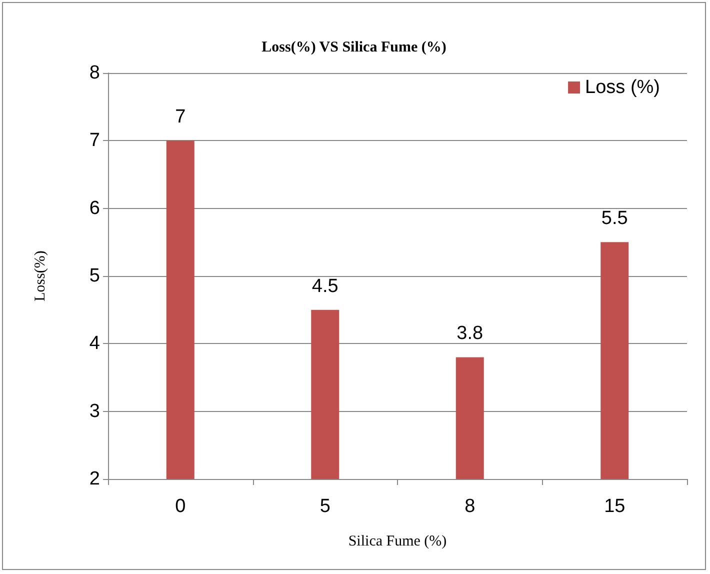 This screenshot has width=710, height=574. What do you see at coordinates (94, 343) in the screenshot?
I see `y-tick-label: 4` at bounding box center [94, 343].